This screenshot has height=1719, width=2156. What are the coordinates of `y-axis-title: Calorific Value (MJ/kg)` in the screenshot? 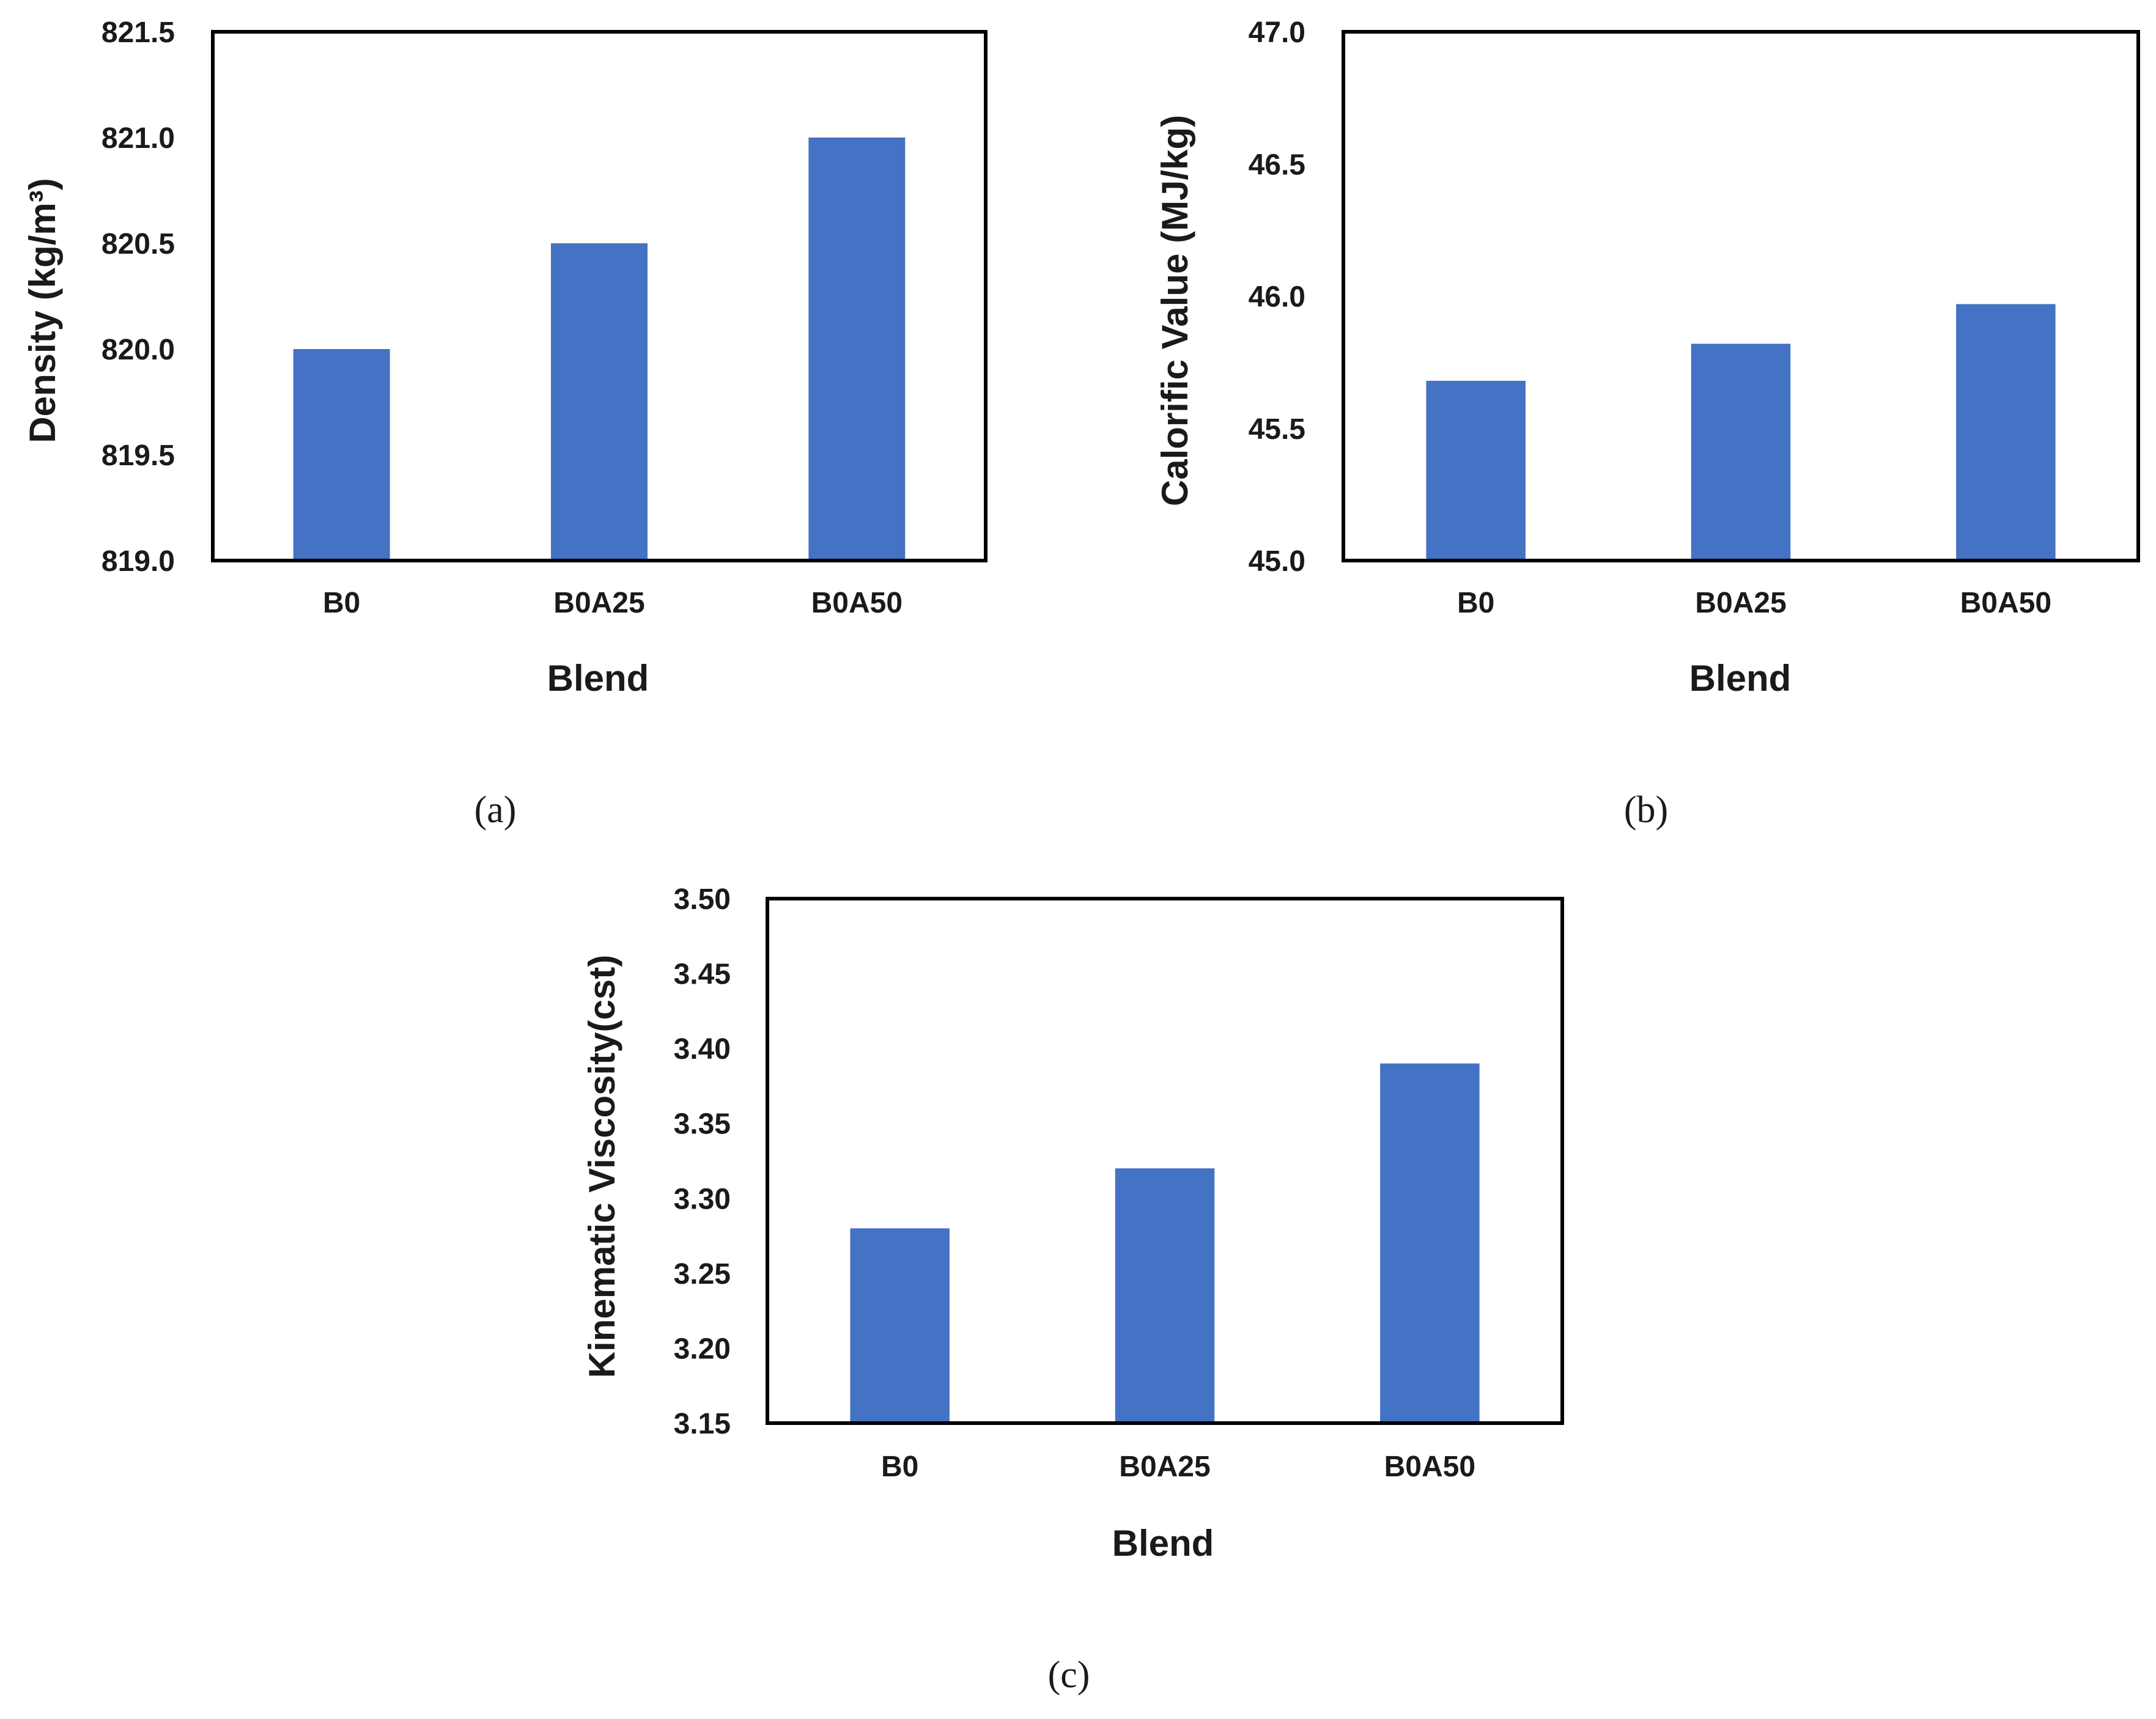 It's located at (1174, 310).